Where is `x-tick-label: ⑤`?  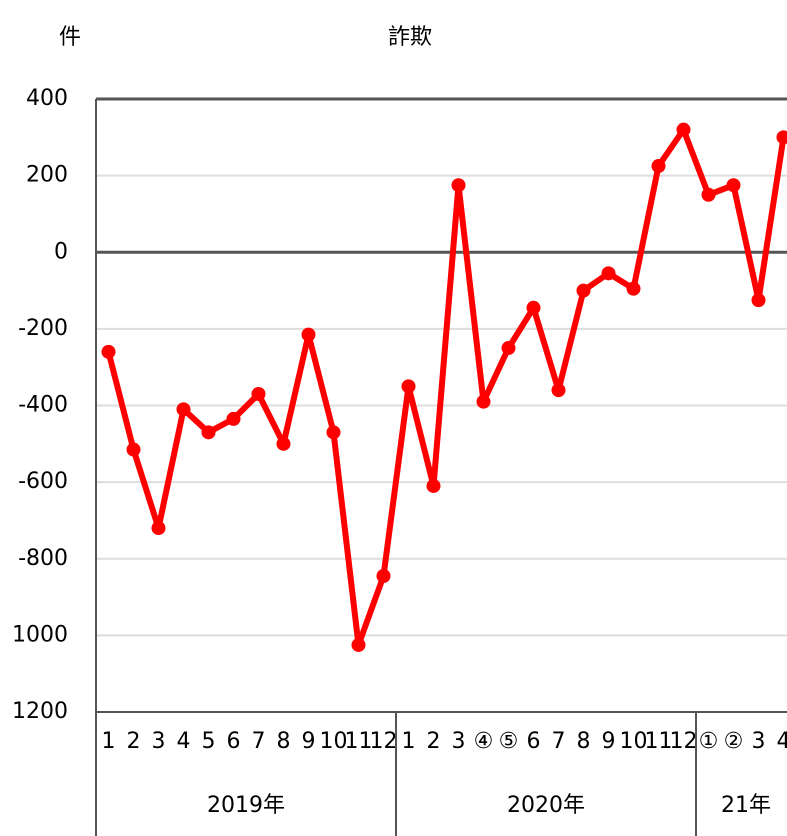 x-tick-label: ⑤ is located at coordinates (509, 741).